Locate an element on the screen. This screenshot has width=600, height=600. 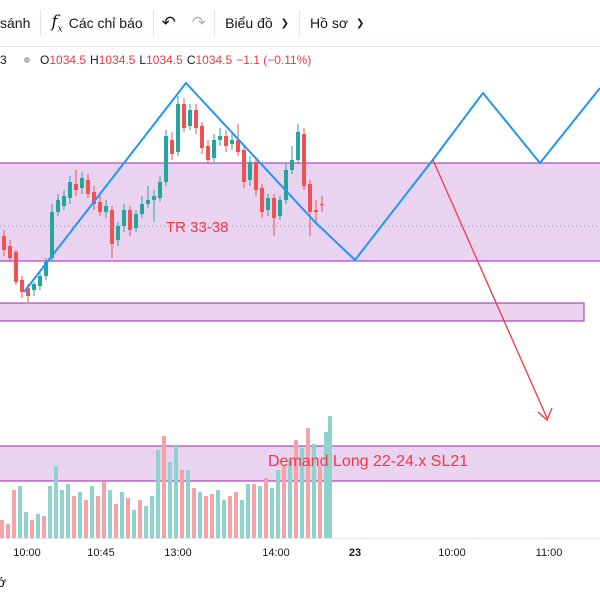
close-value: 1034.5 is located at coordinates (214, 60).